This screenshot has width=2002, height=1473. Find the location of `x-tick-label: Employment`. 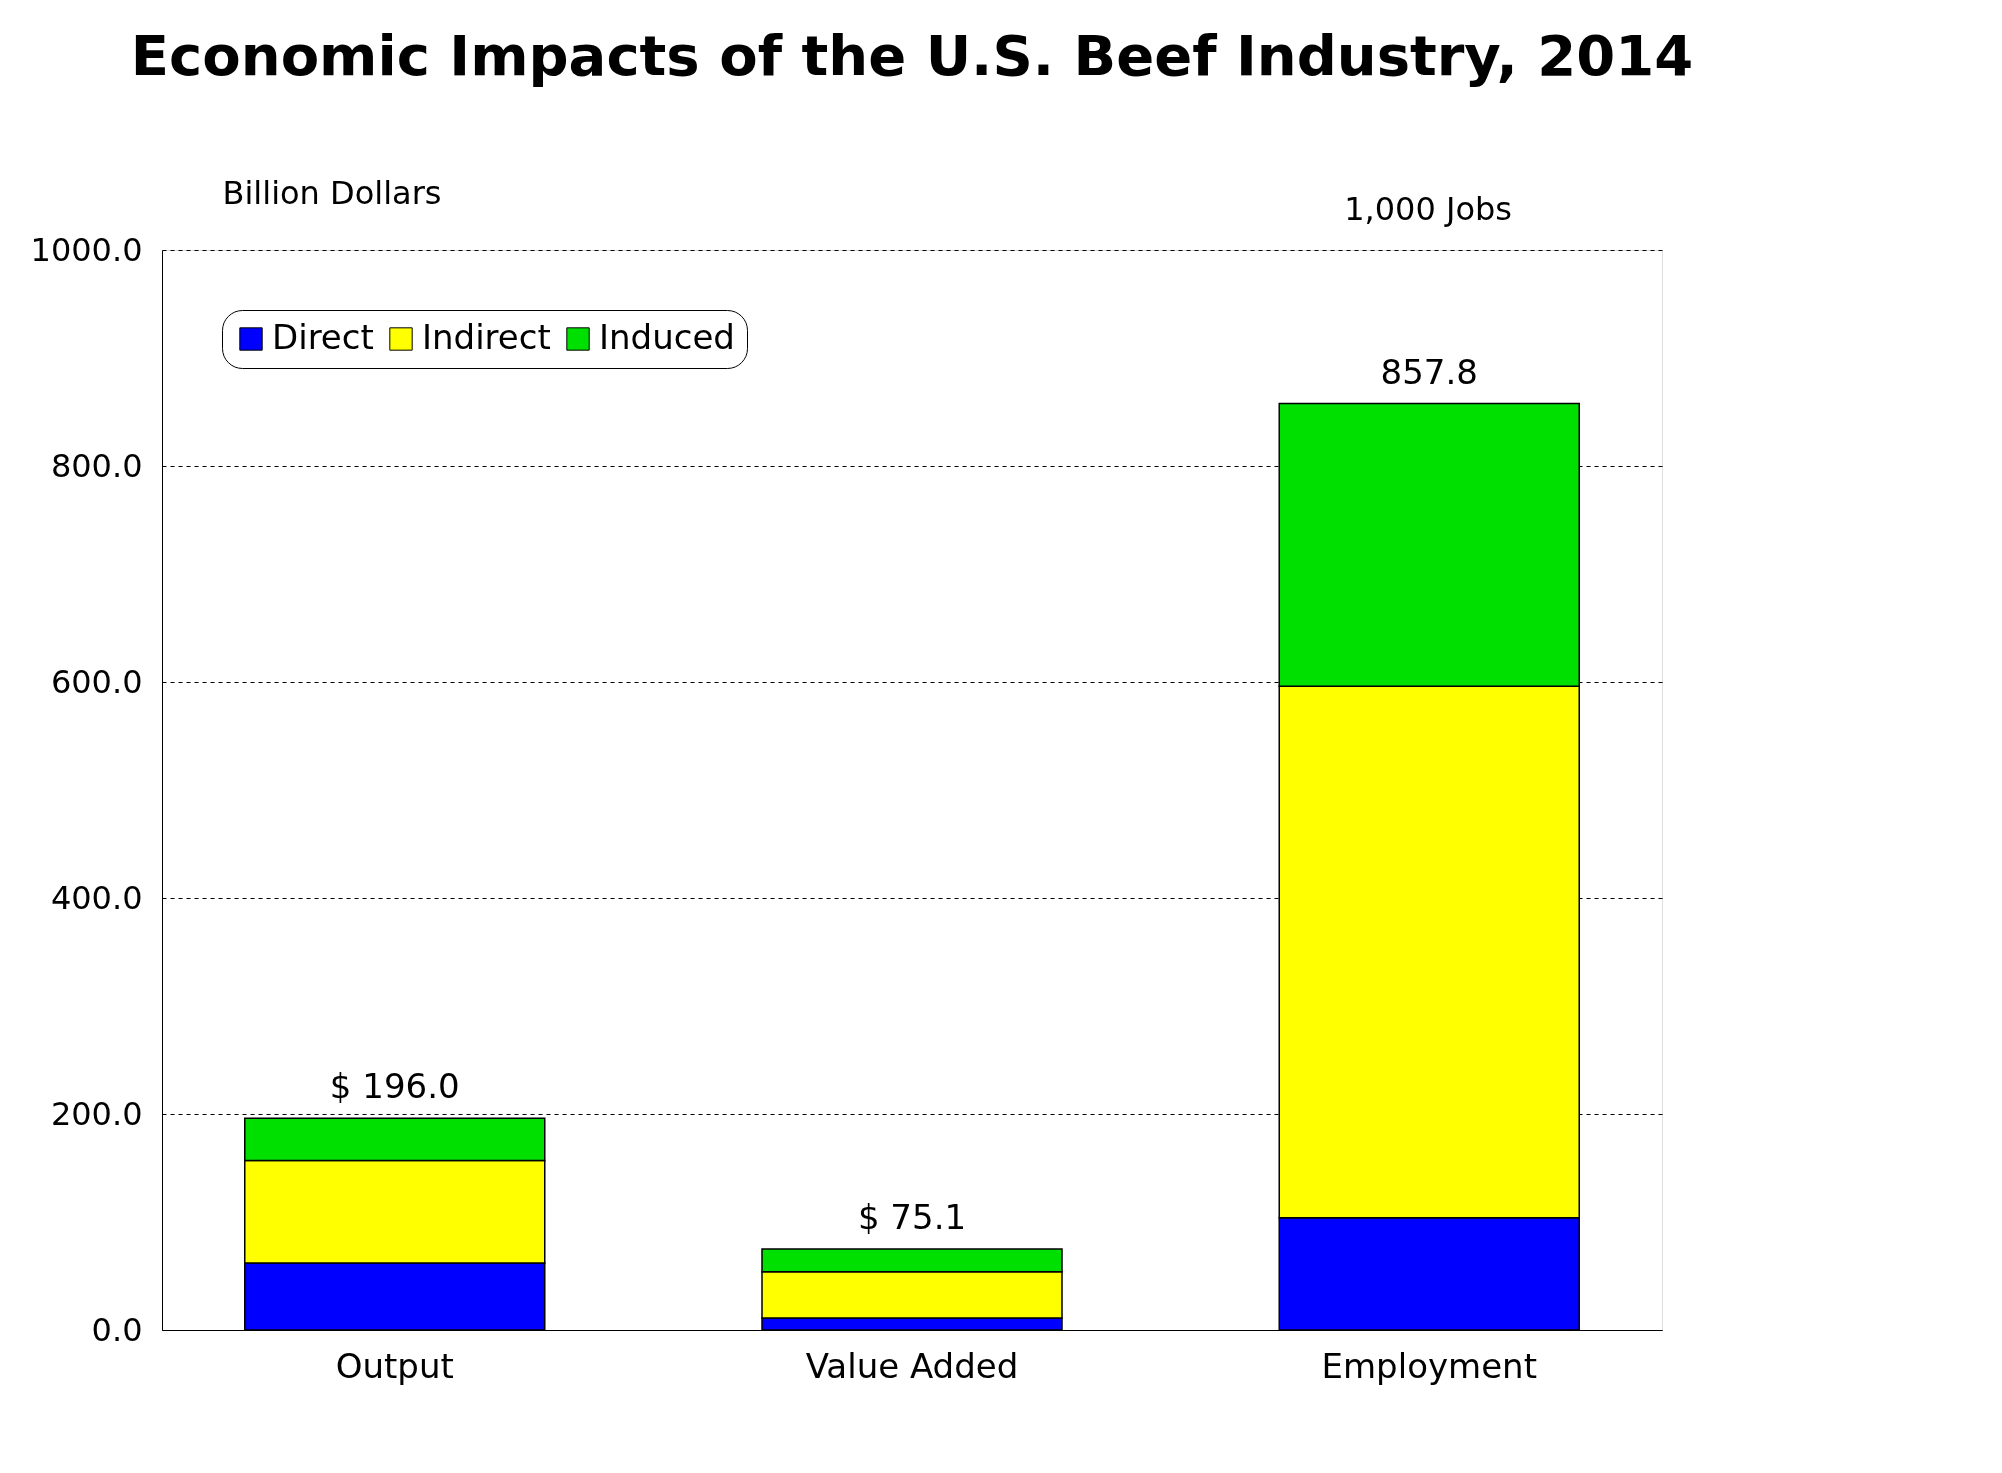

x-tick-label: Employment is located at coordinates (1429, 1365).